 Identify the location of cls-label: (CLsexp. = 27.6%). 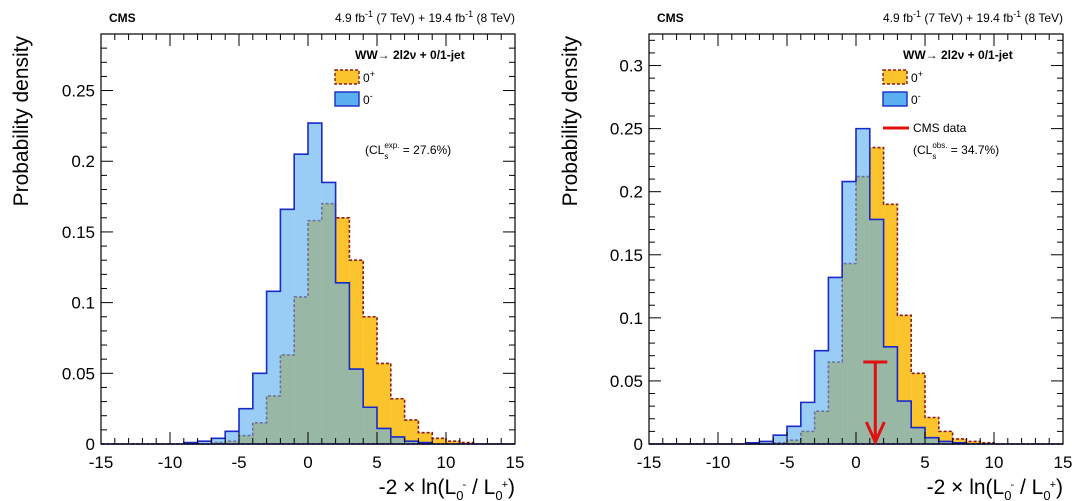
(408, 151).